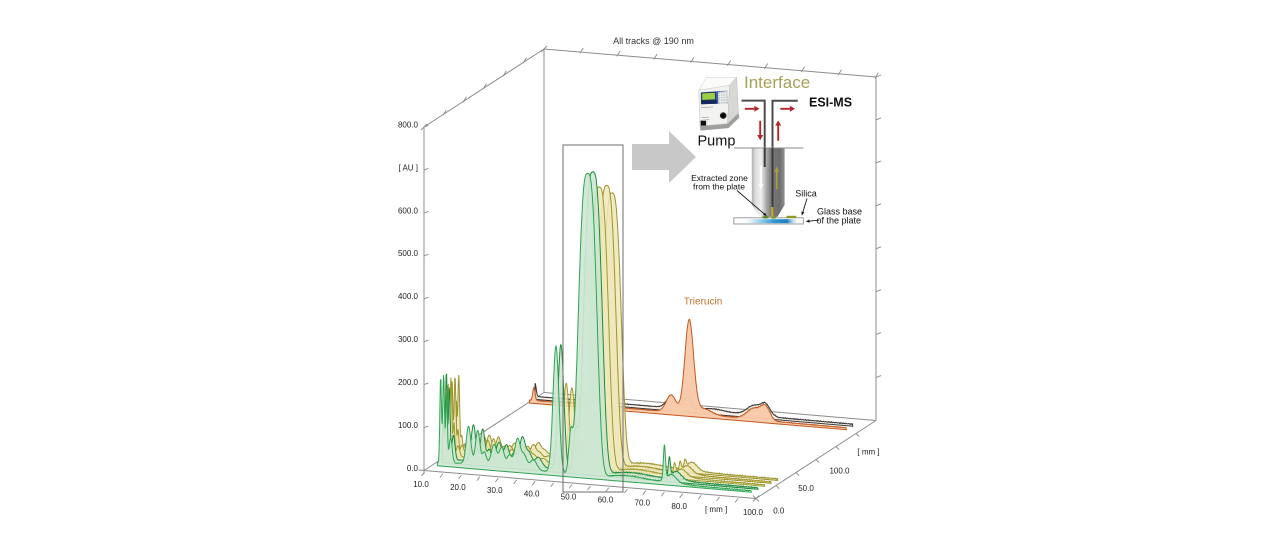  Describe the element at coordinates (806, 194) in the screenshot. I see `svg-text: Silica` at that location.